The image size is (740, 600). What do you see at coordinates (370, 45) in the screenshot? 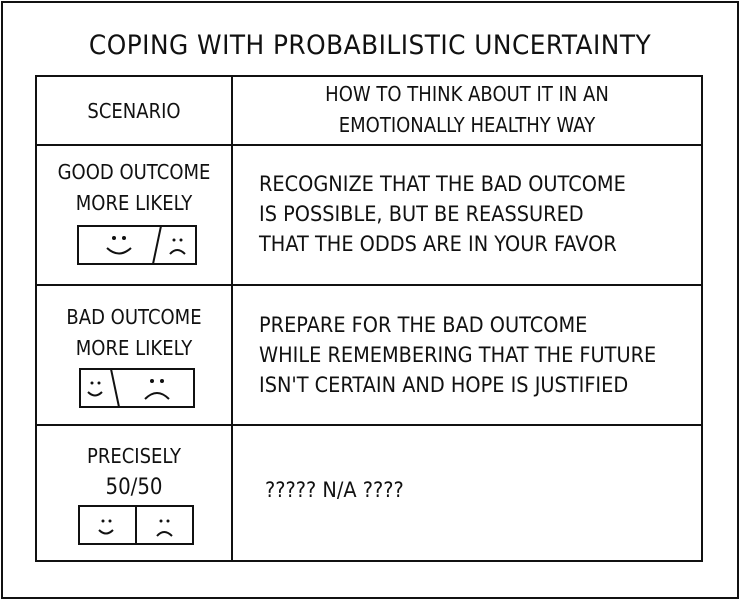
I see `comic-title: COPING WITH PROBABILISTIC UNCERTAINTY` at bounding box center [370, 45].